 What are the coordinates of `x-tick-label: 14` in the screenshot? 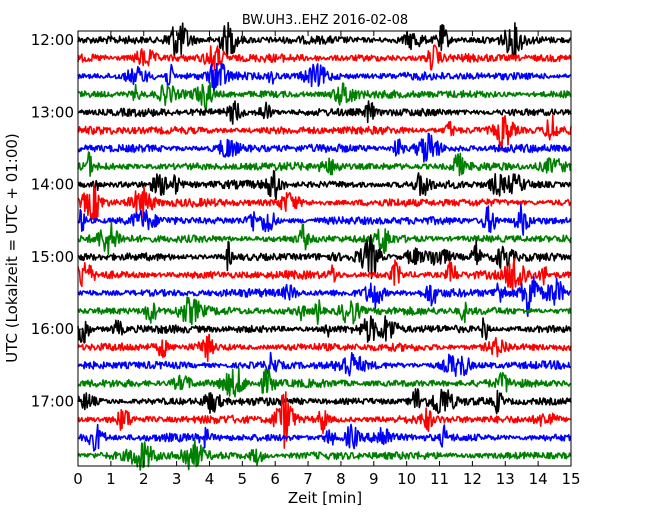 It's located at (538, 479).